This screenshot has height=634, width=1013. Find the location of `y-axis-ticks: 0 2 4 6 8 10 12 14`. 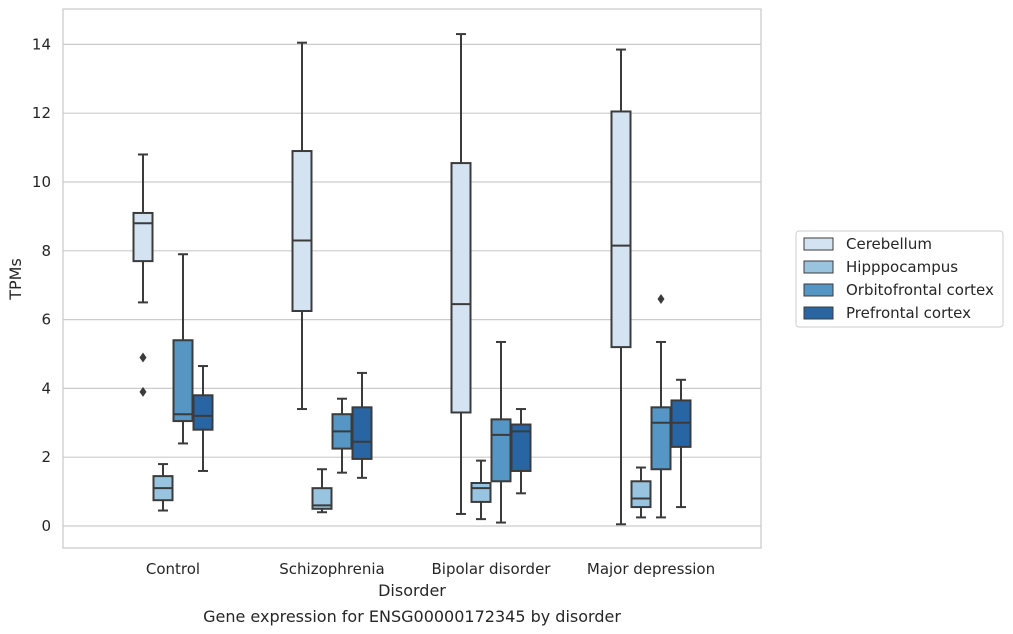

y-axis-ticks: 0 2 4 6 8 10 12 14 is located at coordinates (41, 285).